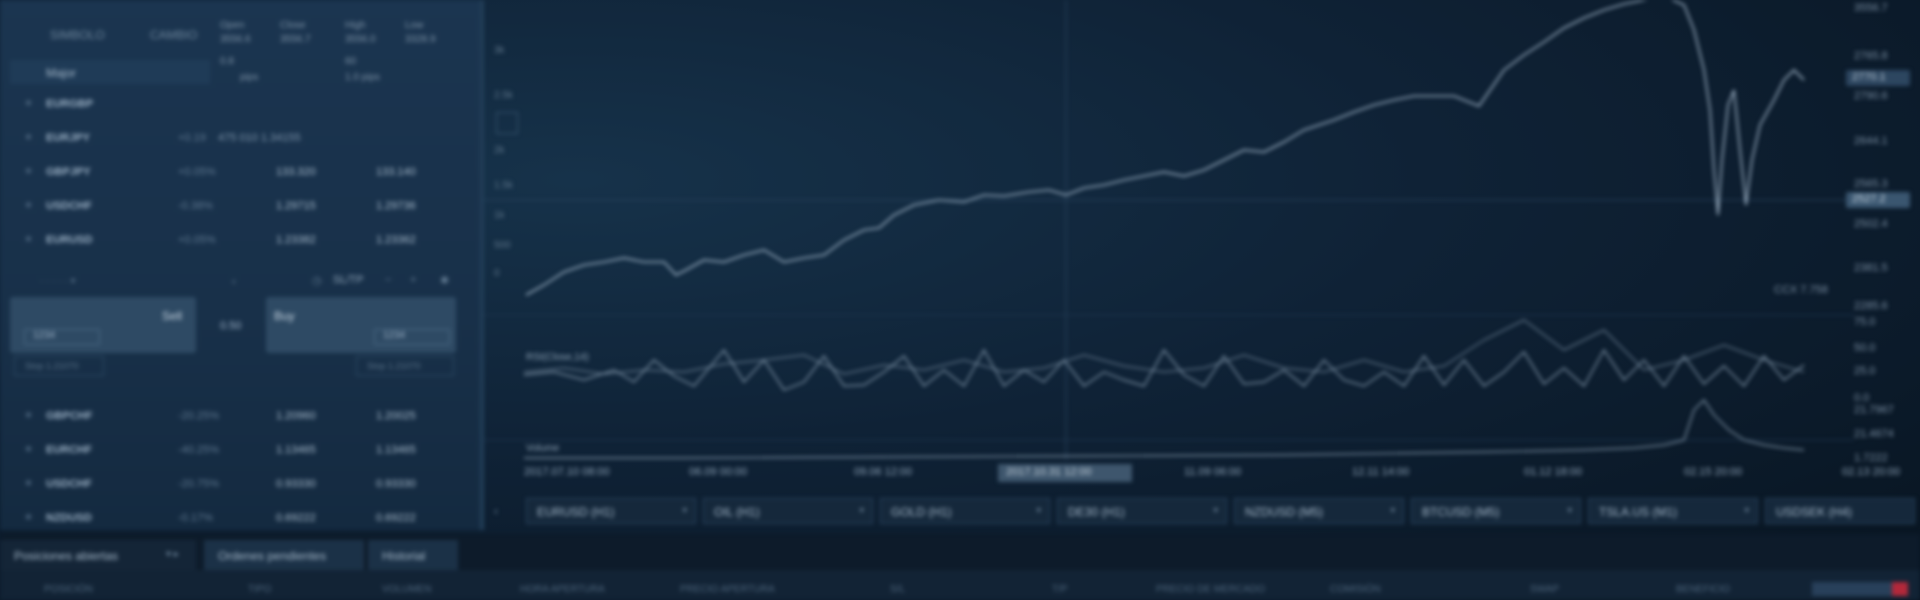 The width and height of the screenshot is (1920, 600). What do you see at coordinates (396, 450) in the screenshot?
I see `ask-price: 1.13465` at bounding box center [396, 450].